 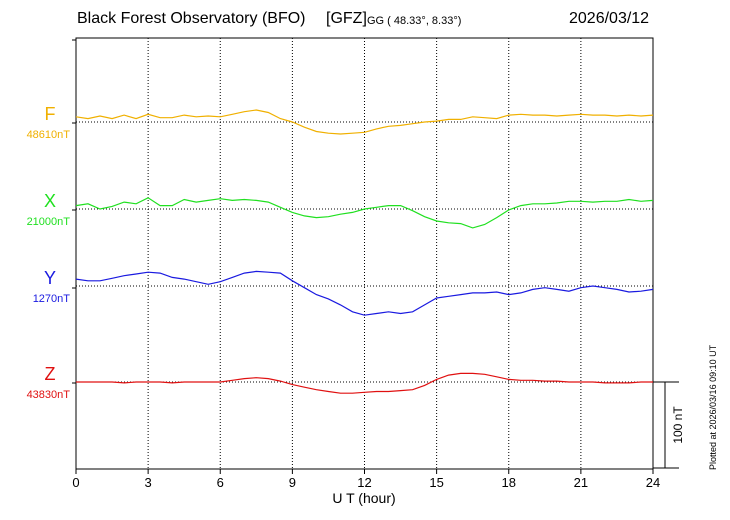 I want to click on agency-label: [GFZ], so click(x=346, y=18).